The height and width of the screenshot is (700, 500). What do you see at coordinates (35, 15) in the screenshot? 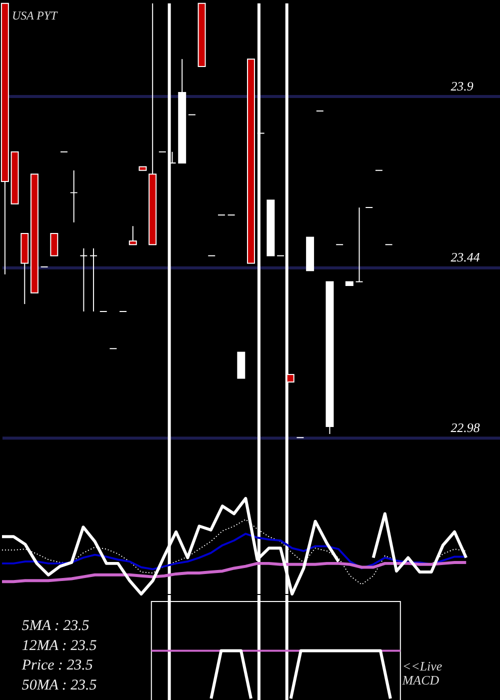
I see `chart-title: USA PYT` at bounding box center [35, 15].